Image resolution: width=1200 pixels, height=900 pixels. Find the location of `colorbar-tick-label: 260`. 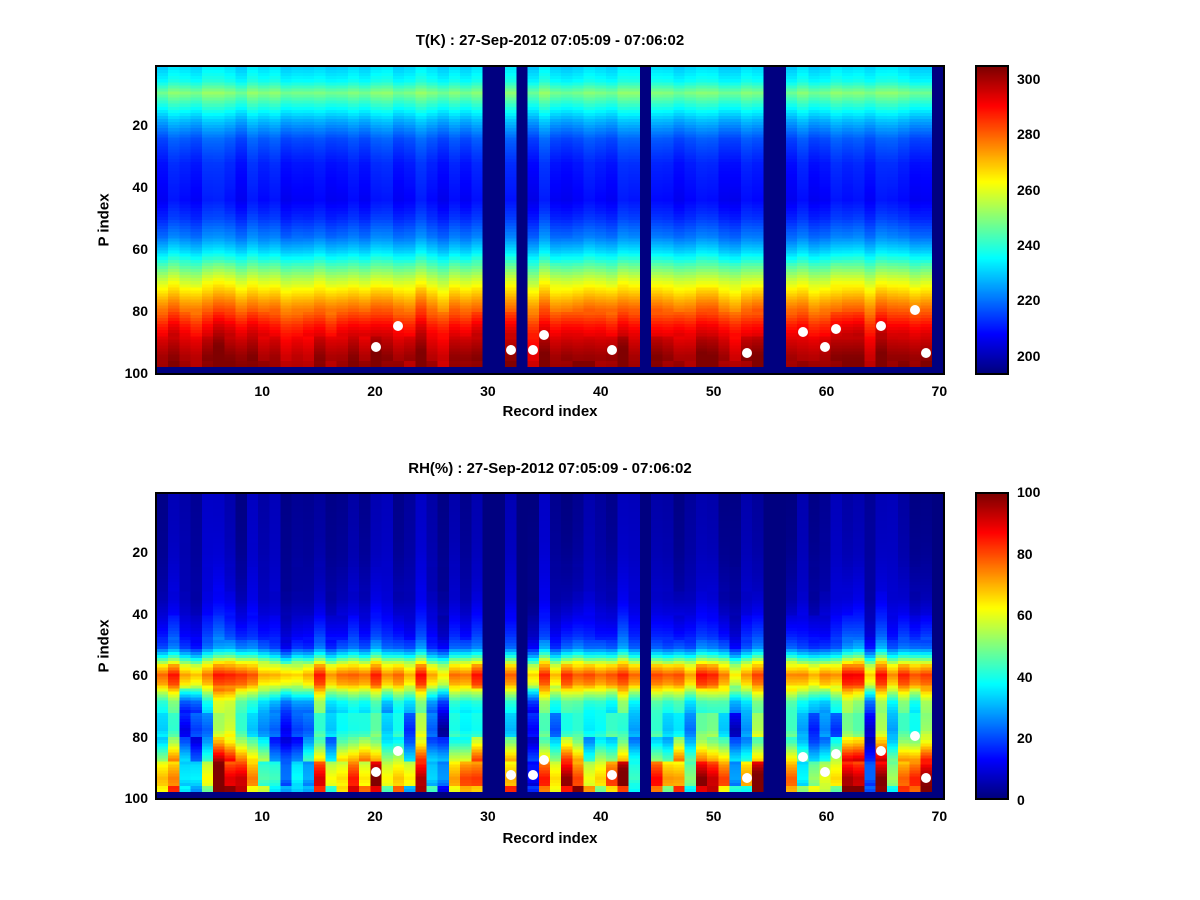

colorbar-tick-label: 260 is located at coordinates (1029, 189).